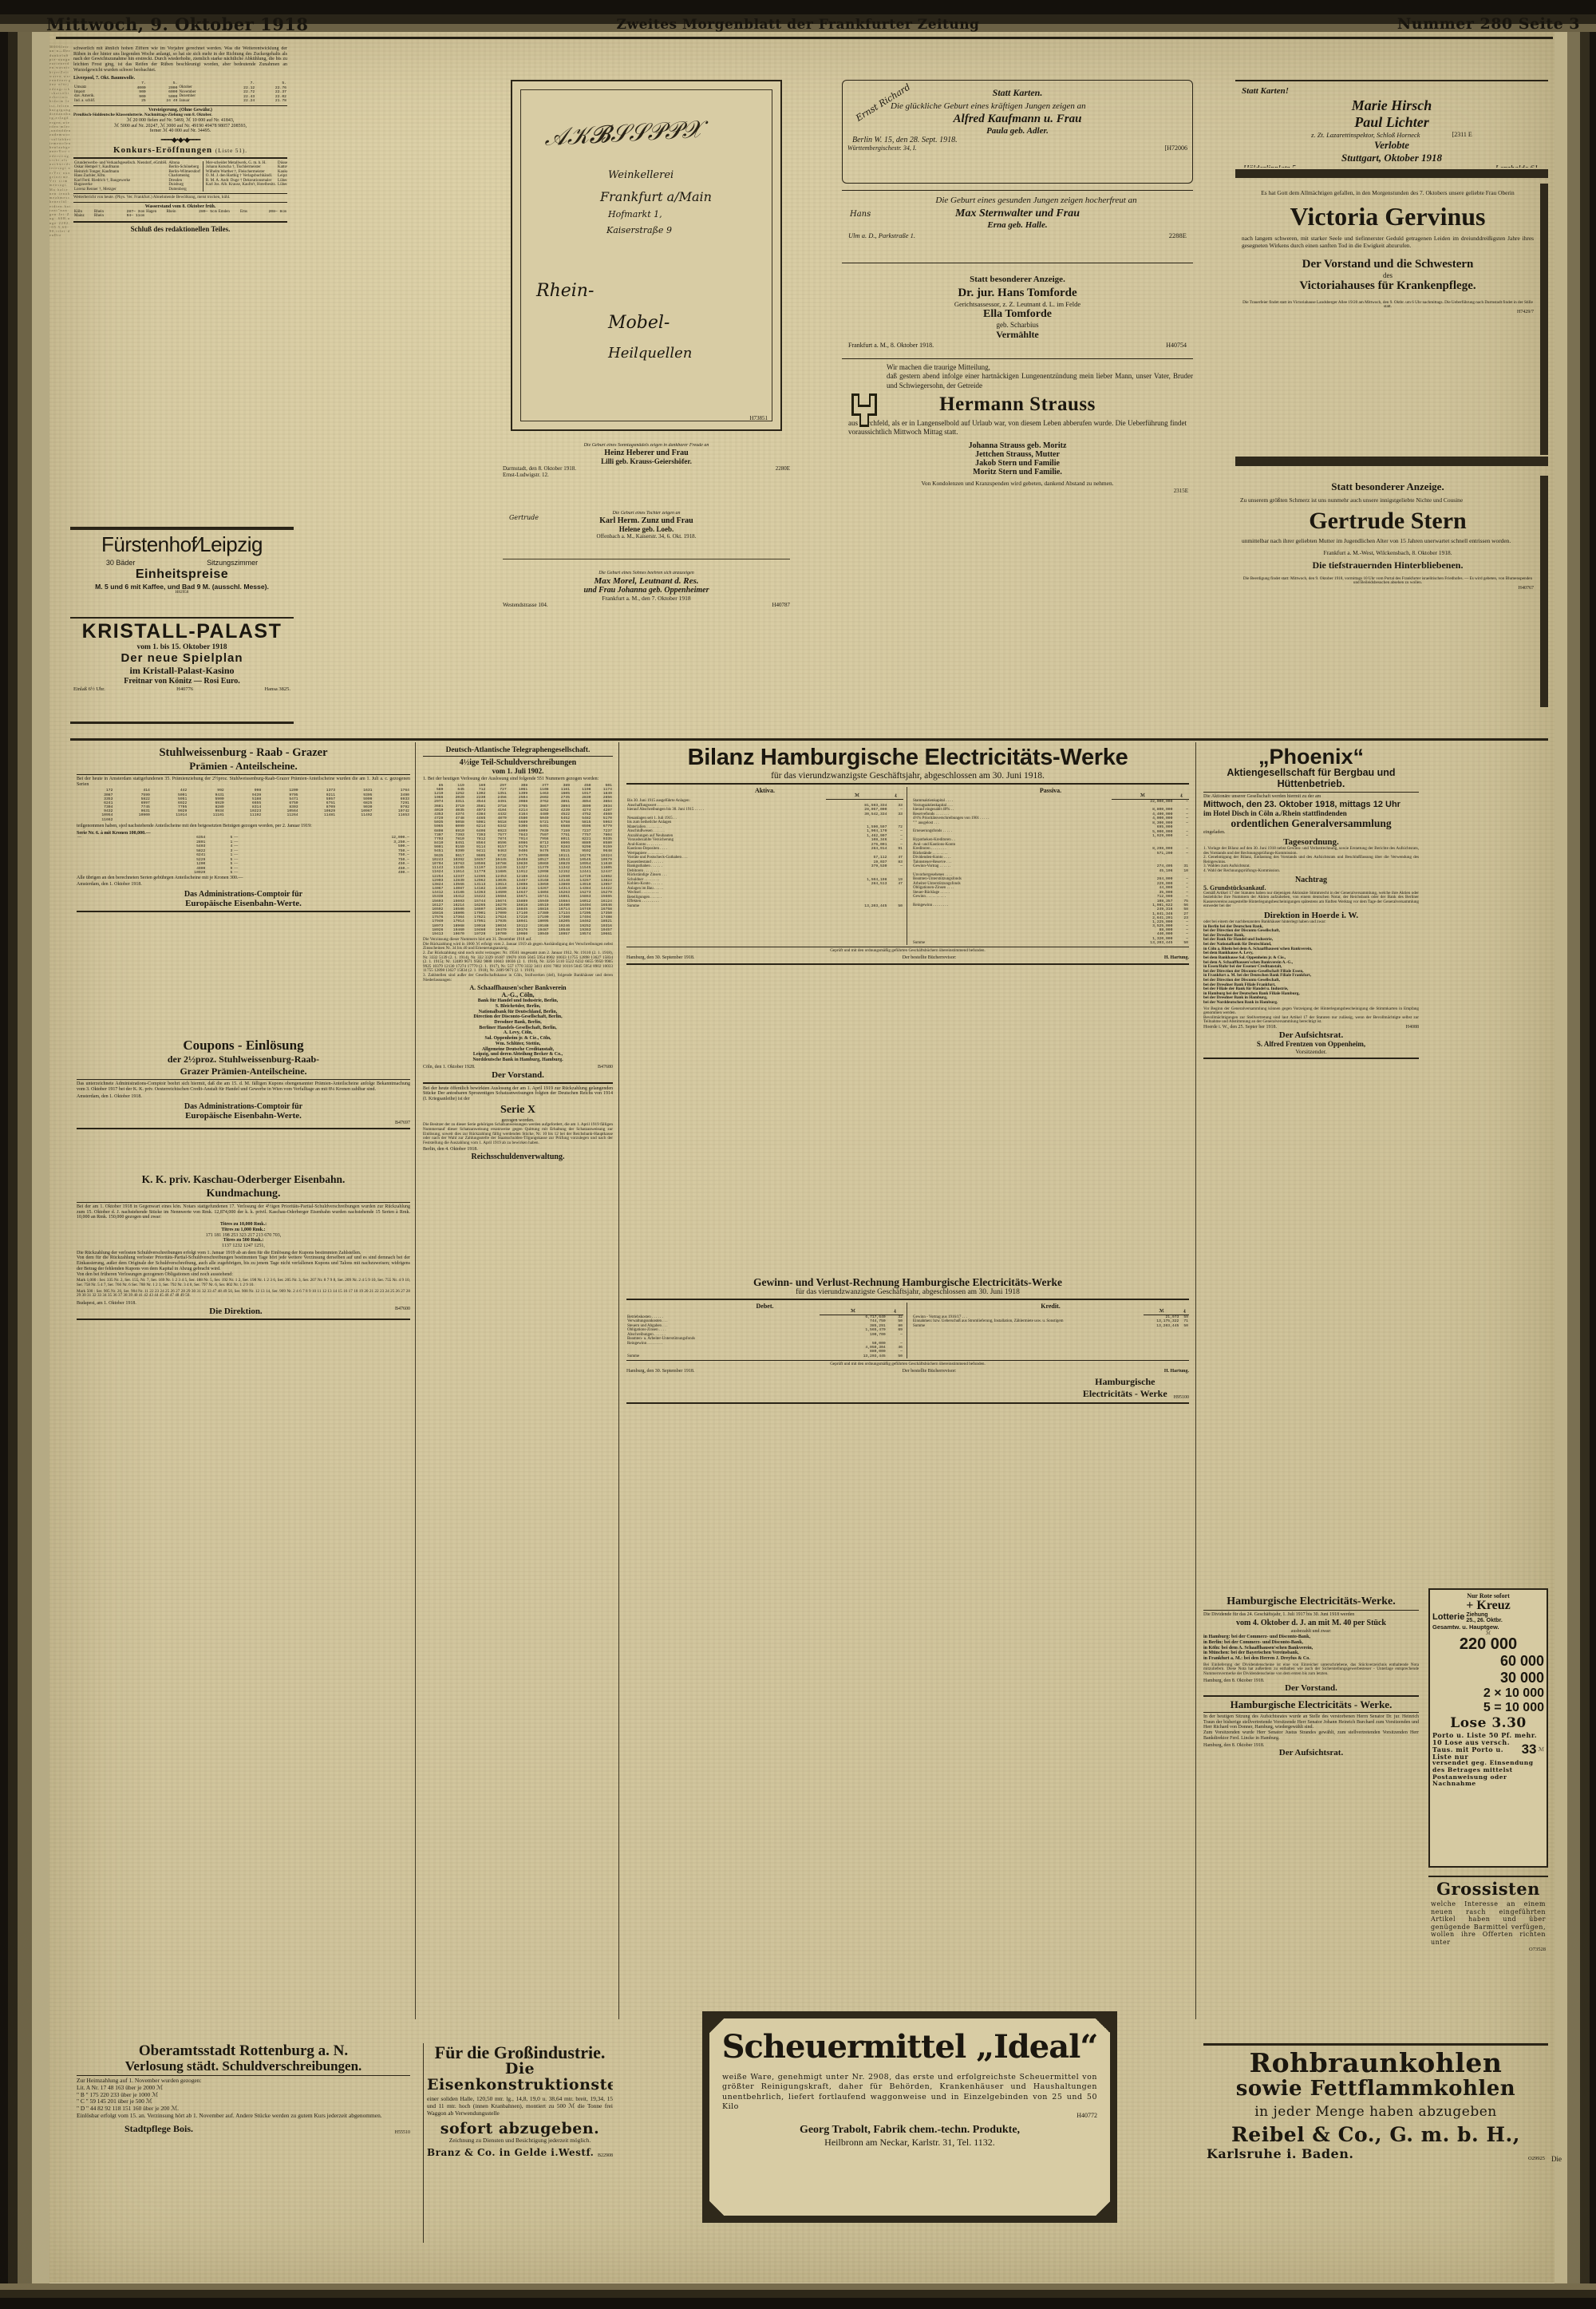 The height and width of the screenshot is (2309, 1596). I want to click on strauss-signer-2: Jettchen Strauss, Mutter, so click(1017, 455).